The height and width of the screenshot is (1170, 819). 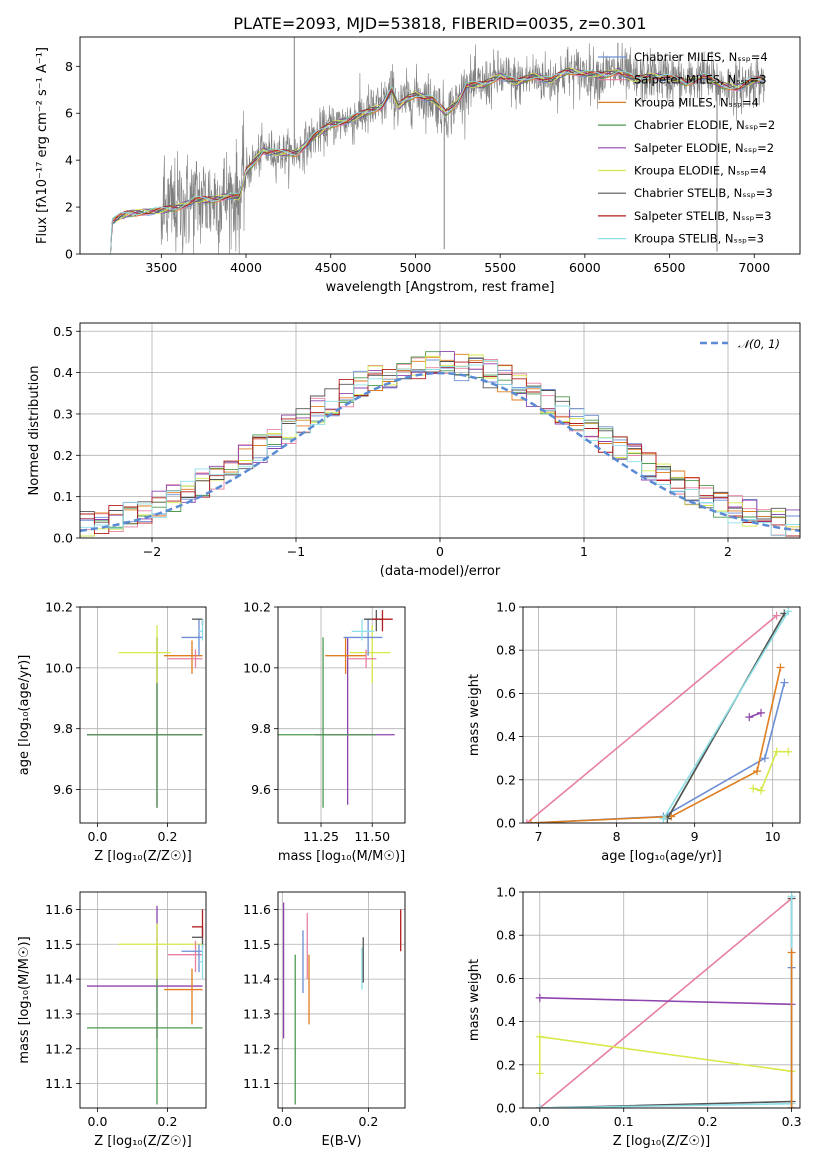 I want to click on y-tick-label: 0.2, so click(x=63, y=455).